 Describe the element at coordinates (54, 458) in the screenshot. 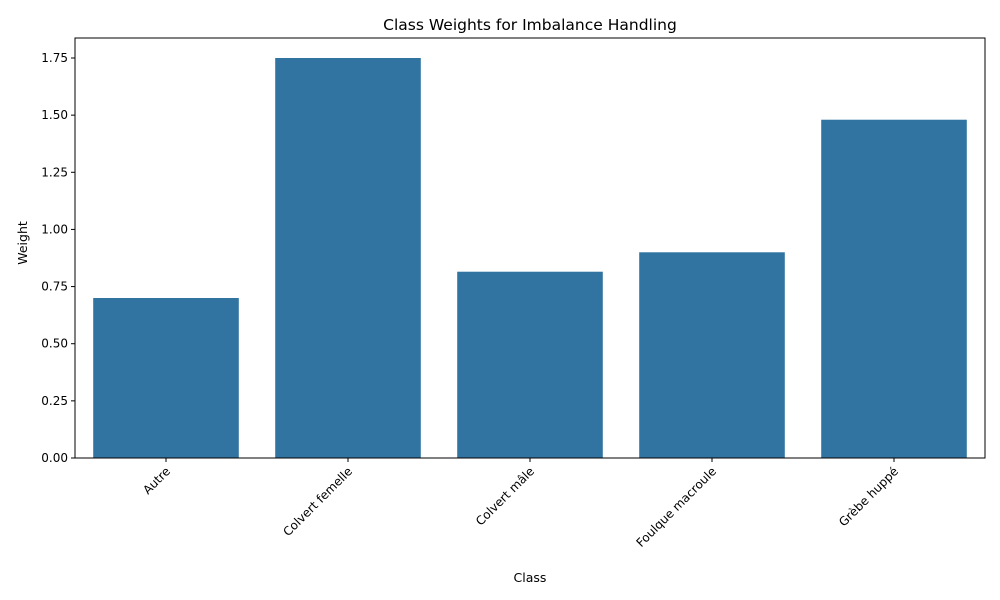

I see `y-tick-label: 0.00` at that location.